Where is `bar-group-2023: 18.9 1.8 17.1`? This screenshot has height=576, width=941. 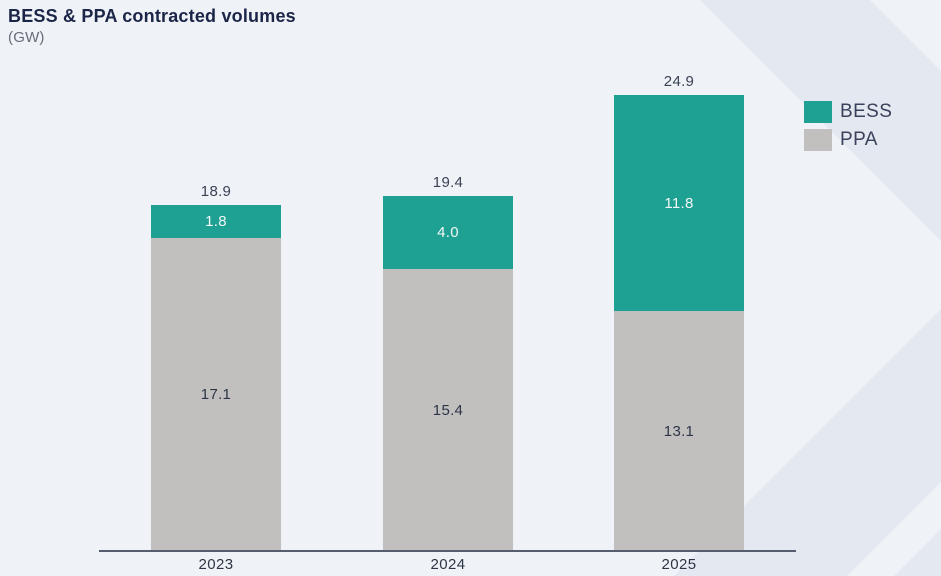
bar-group-2023: 18.9 1.8 17.1 is located at coordinates (216, 367).